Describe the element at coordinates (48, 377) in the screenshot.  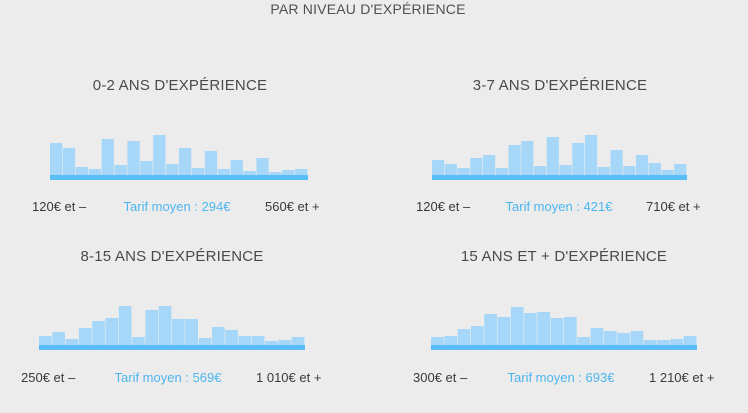
I see `panel-8-15-years-min-label: 250€ et –` at that location.